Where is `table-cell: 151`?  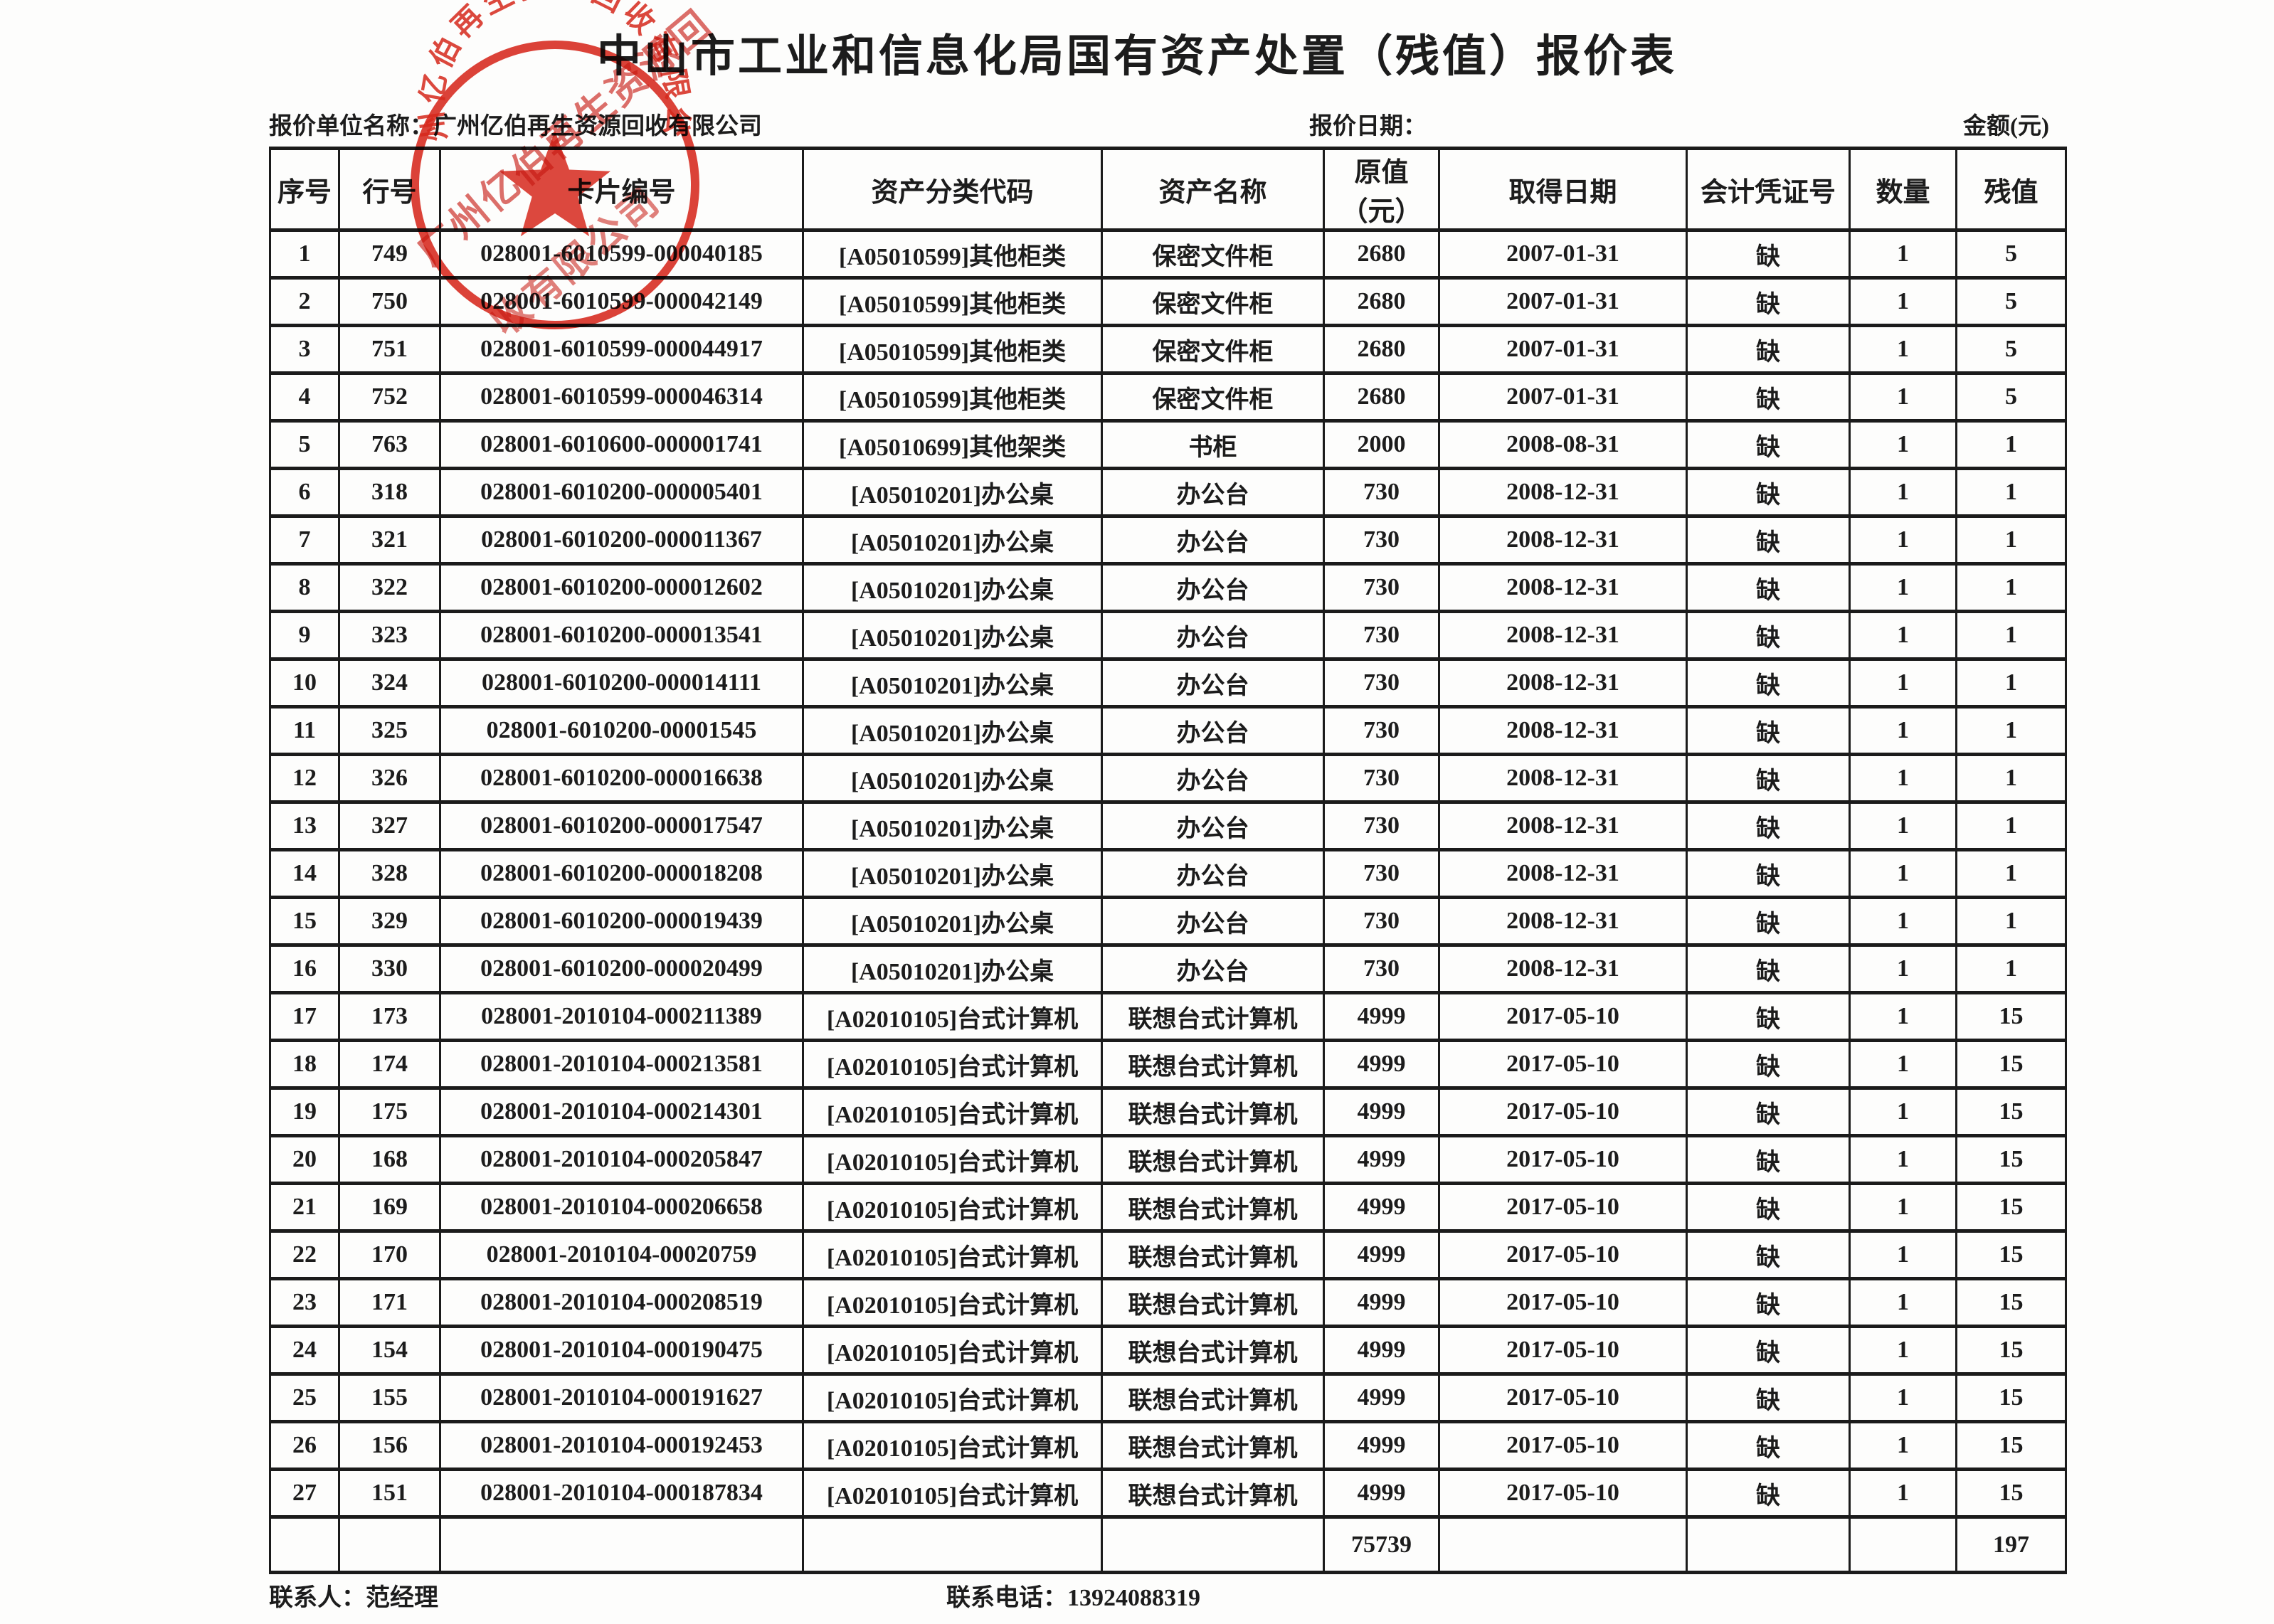
table-cell: 151 is located at coordinates (389, 1493).